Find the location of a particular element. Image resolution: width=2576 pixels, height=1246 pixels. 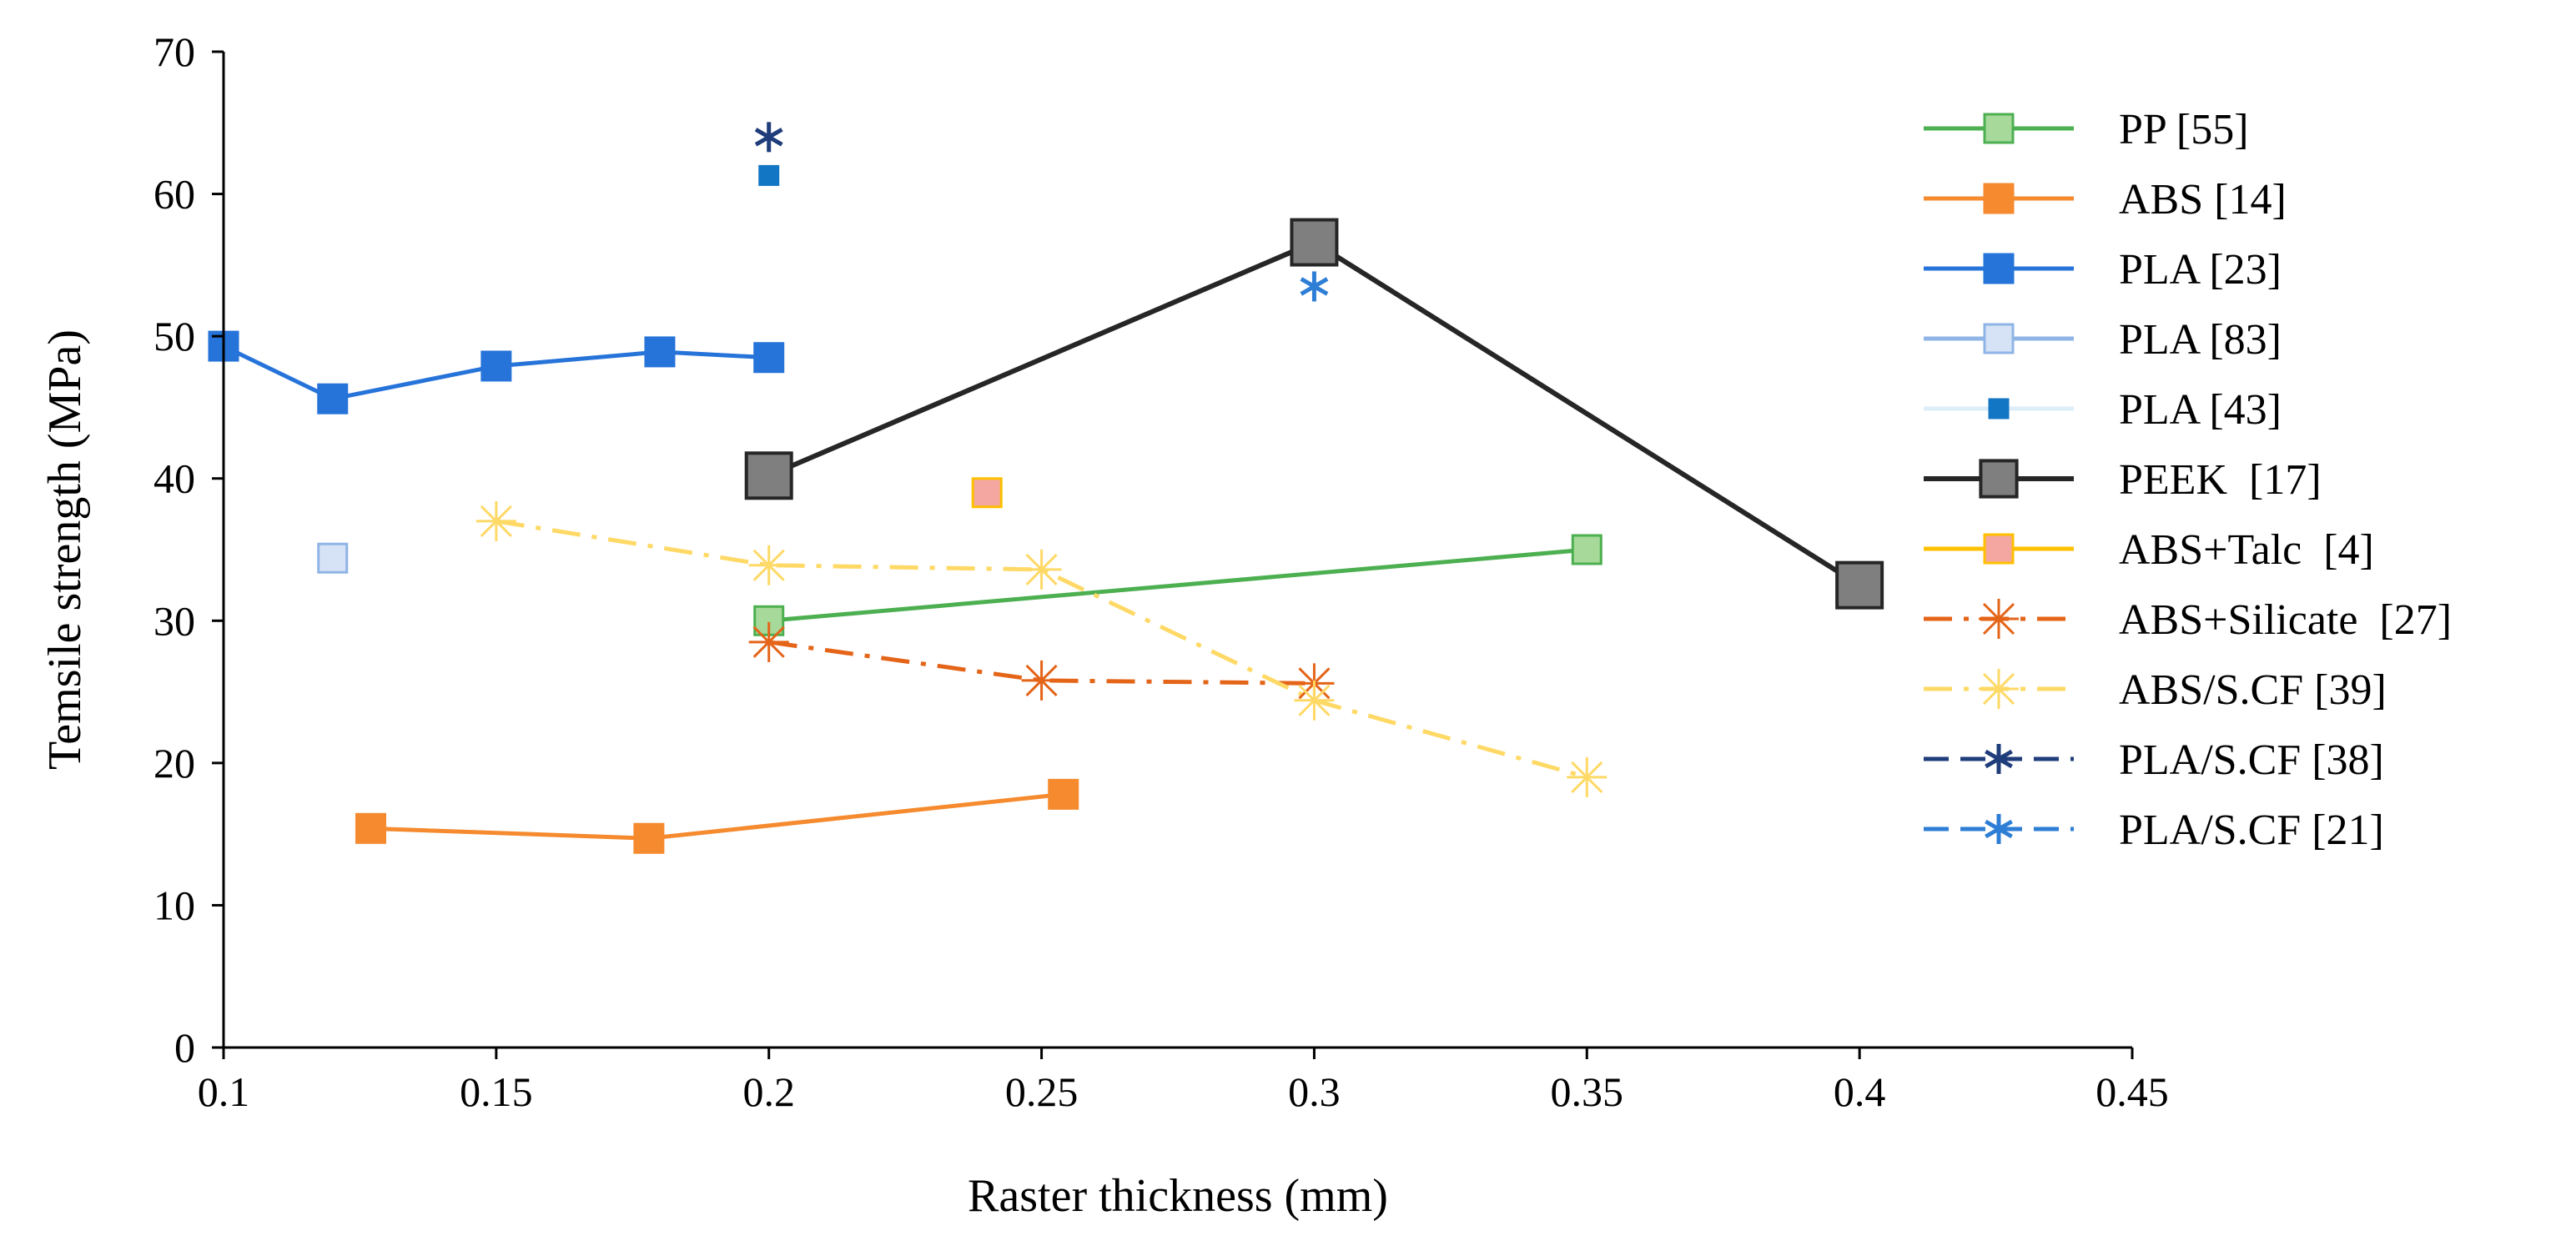

legend-label: PLA [83] is located at coordinates (2200, 340).